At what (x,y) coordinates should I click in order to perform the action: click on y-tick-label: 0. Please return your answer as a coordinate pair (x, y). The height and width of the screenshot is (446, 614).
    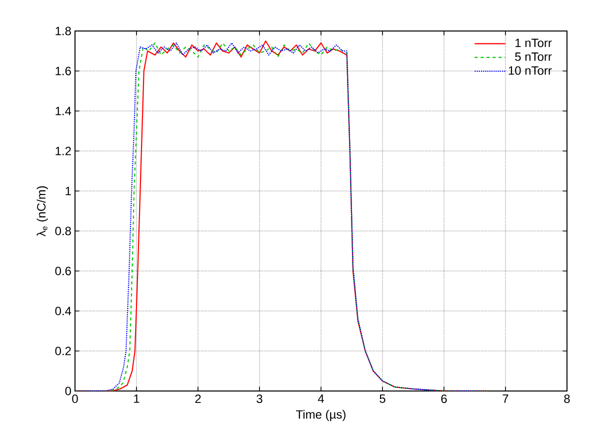
    Looking at the image, I should click on (68, 391).